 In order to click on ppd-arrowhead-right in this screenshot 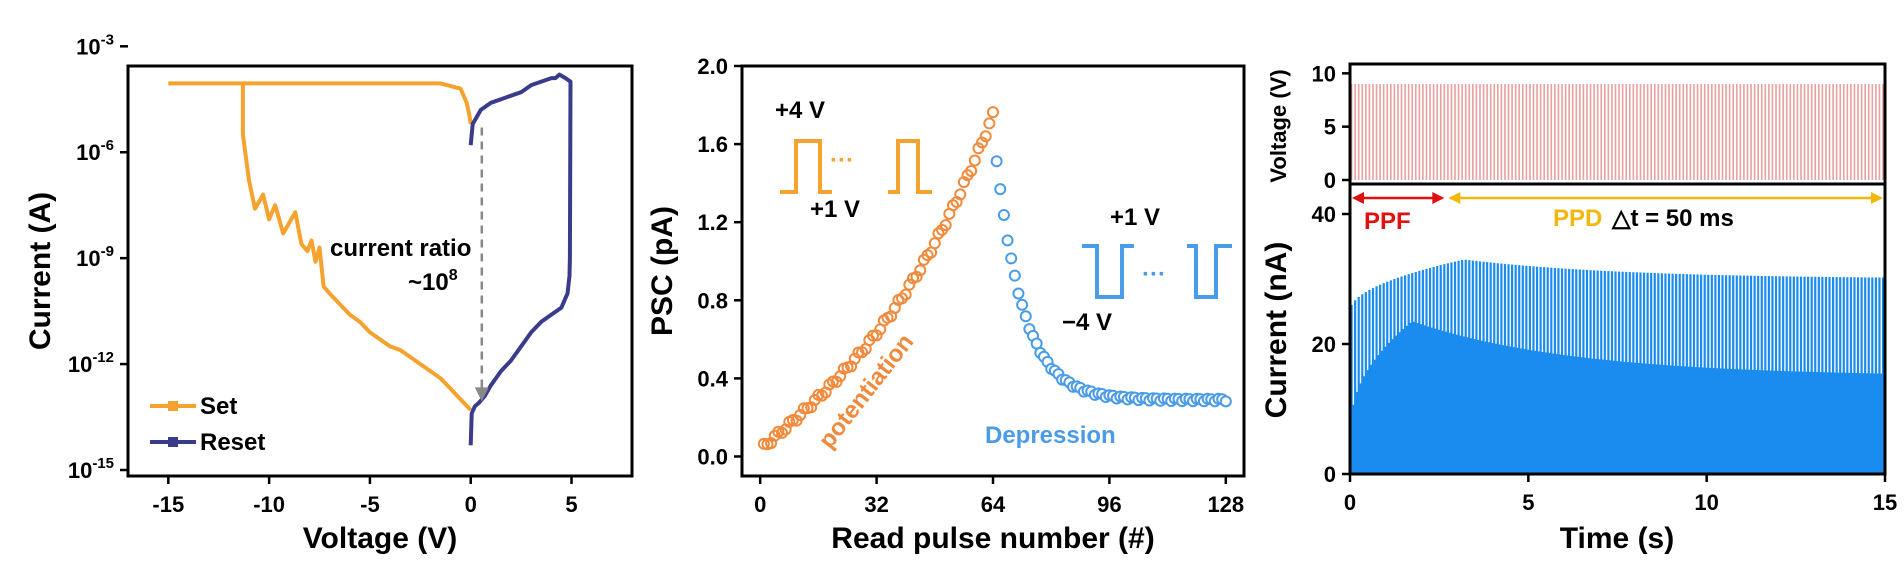, I will do `click(1877, 198)`.